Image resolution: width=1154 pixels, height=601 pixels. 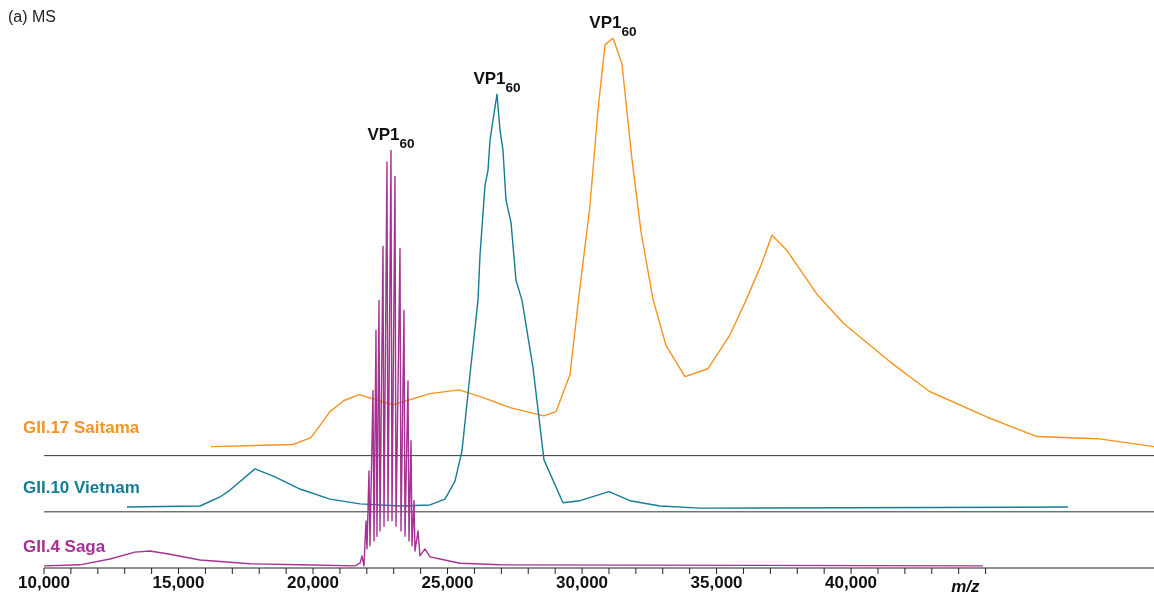 What do you see at coordinates (64, 546) in the screenshot?
I see `series-label: GII.4 Saga` at bounding box center [64, 546].